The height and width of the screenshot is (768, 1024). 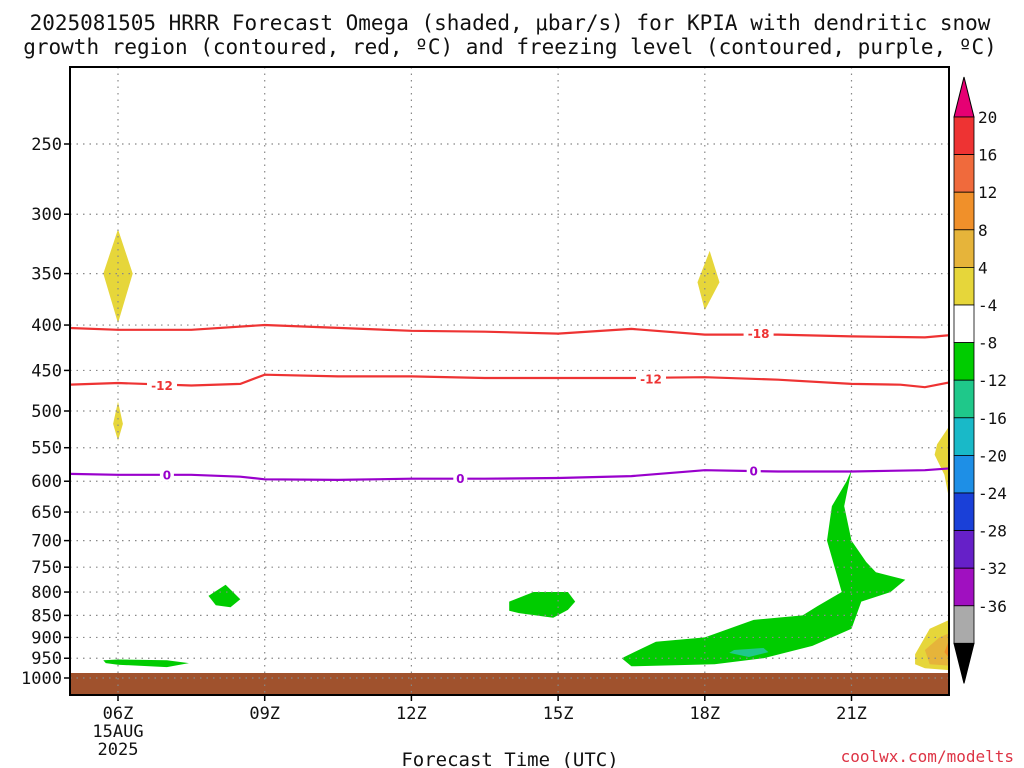 What do you see at coordinates (46, 659) in the screenshot?
I see `y-tick-label: 950` at bounding box center [46, 659].